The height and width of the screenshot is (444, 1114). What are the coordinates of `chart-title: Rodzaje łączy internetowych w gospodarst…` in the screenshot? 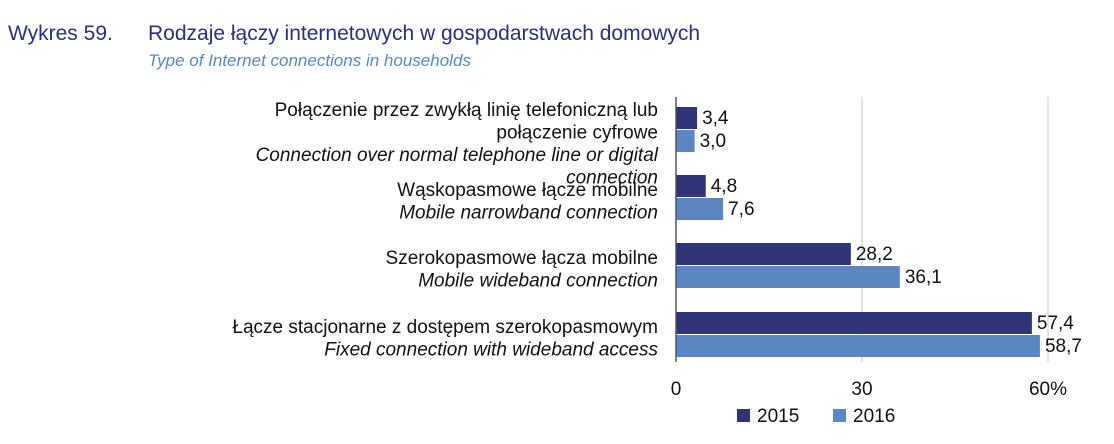 It's located at (424, 33).